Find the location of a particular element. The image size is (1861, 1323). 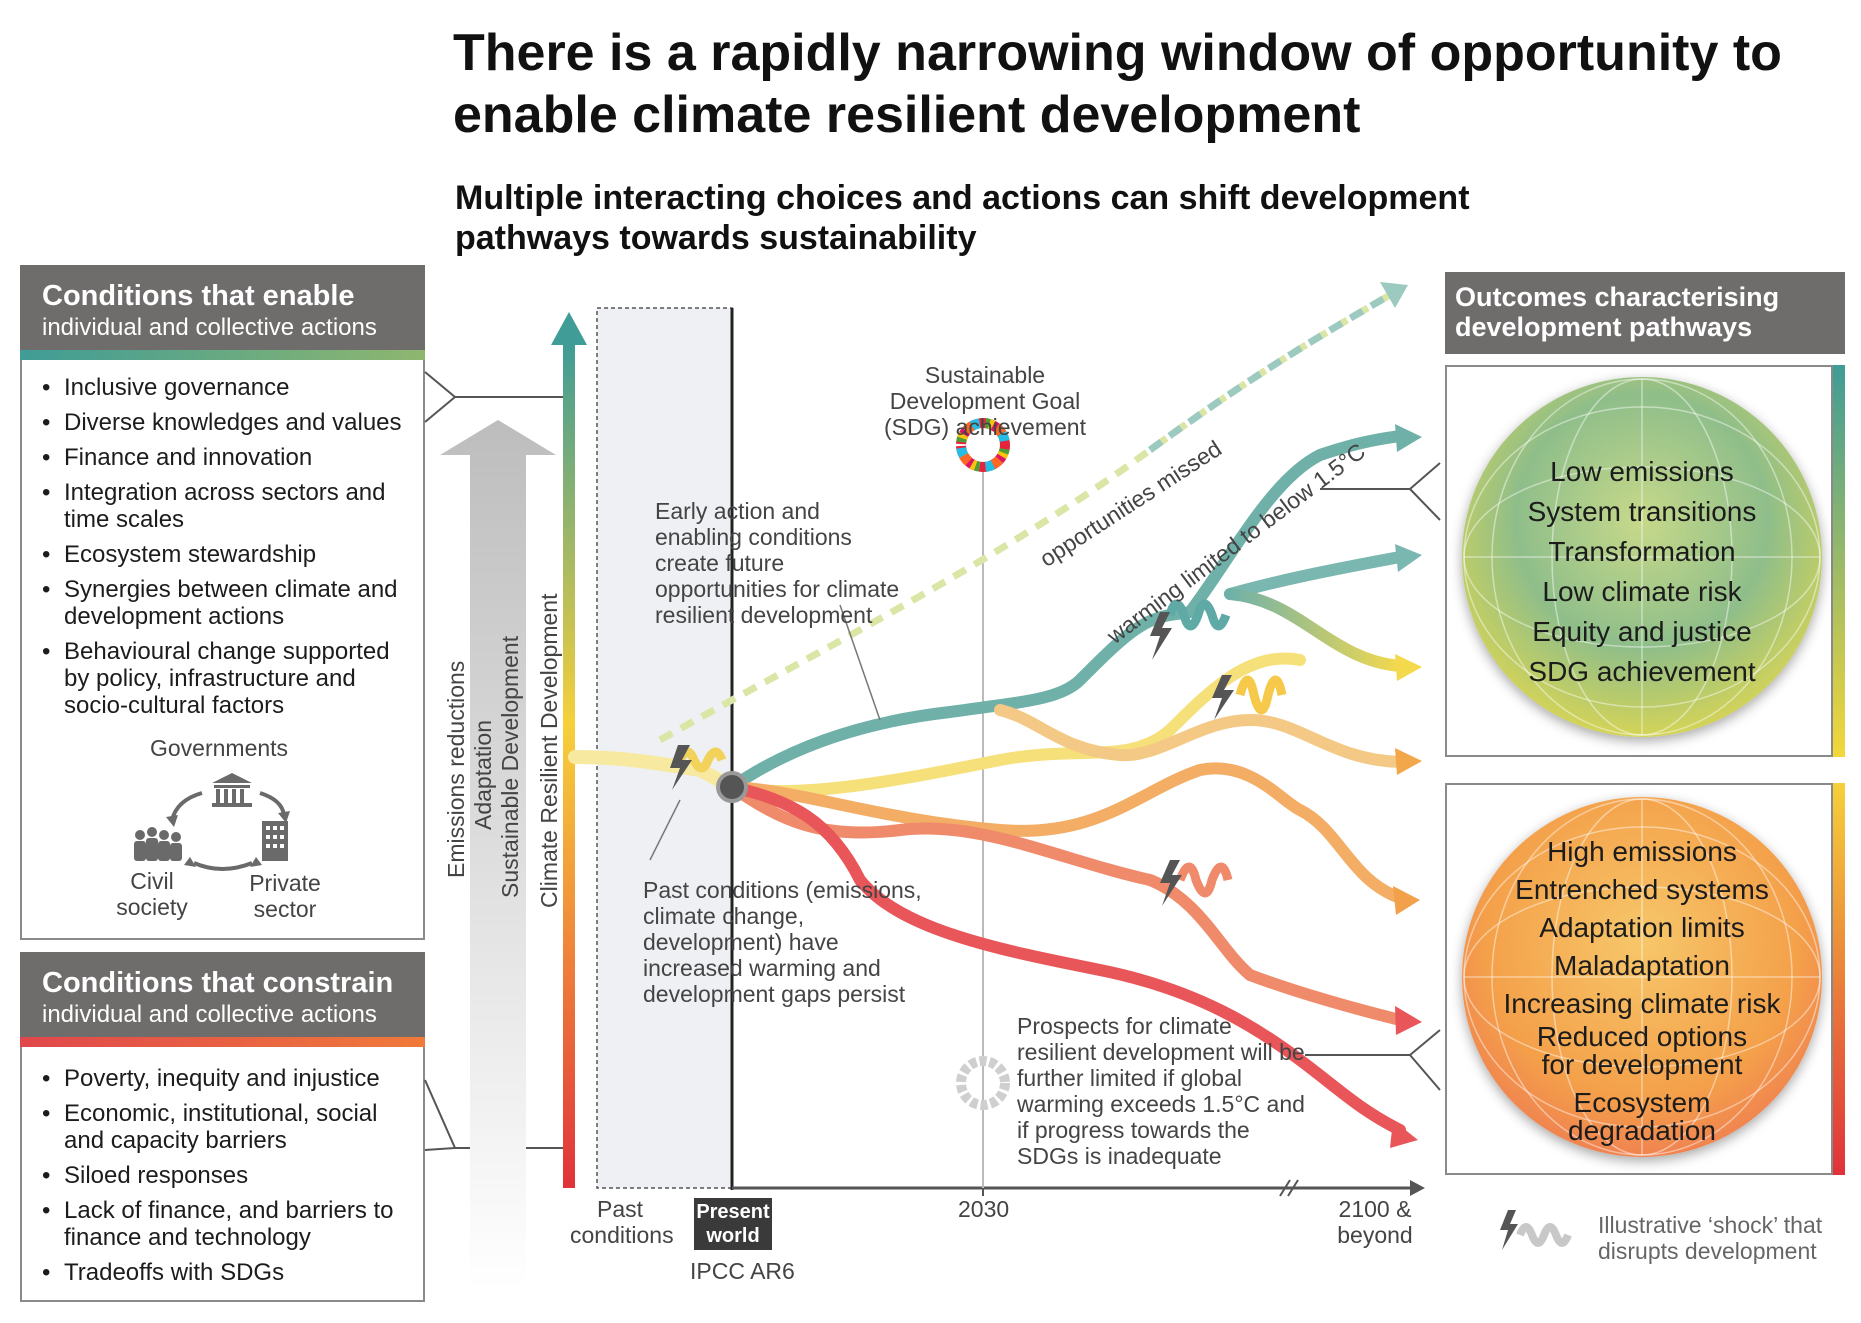

constrain-title: Conditions that constrain is located at coordinates (218, 983).